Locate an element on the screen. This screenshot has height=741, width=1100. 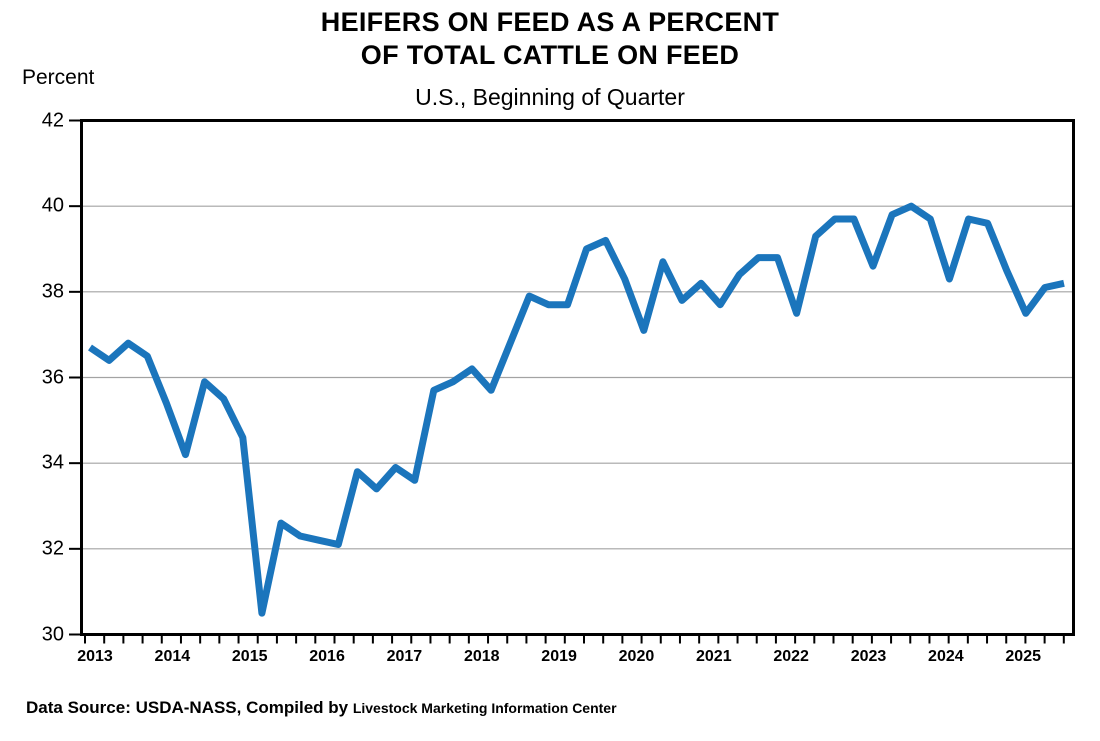
x-axis-year-label: 2023 is located at coordinates (868, 656).